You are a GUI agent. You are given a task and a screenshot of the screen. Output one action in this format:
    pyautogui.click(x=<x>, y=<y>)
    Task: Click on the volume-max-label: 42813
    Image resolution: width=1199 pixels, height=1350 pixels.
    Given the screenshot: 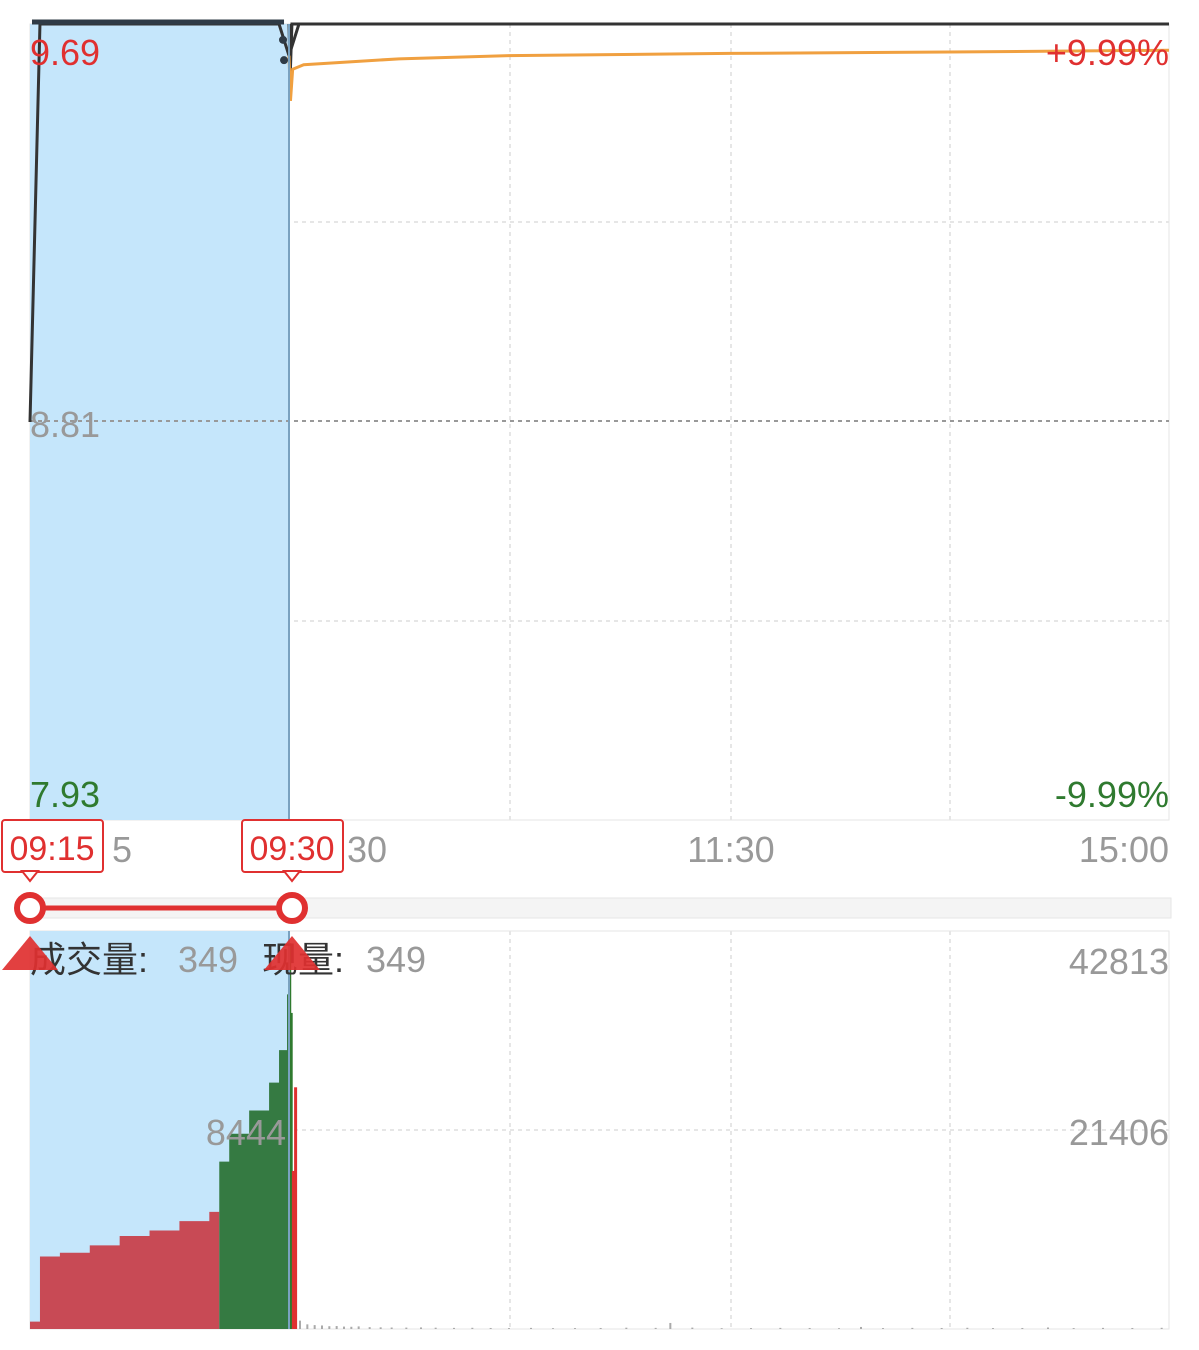 What is the action you would take?
    pyautogui.click(x=1119, y=961)
    